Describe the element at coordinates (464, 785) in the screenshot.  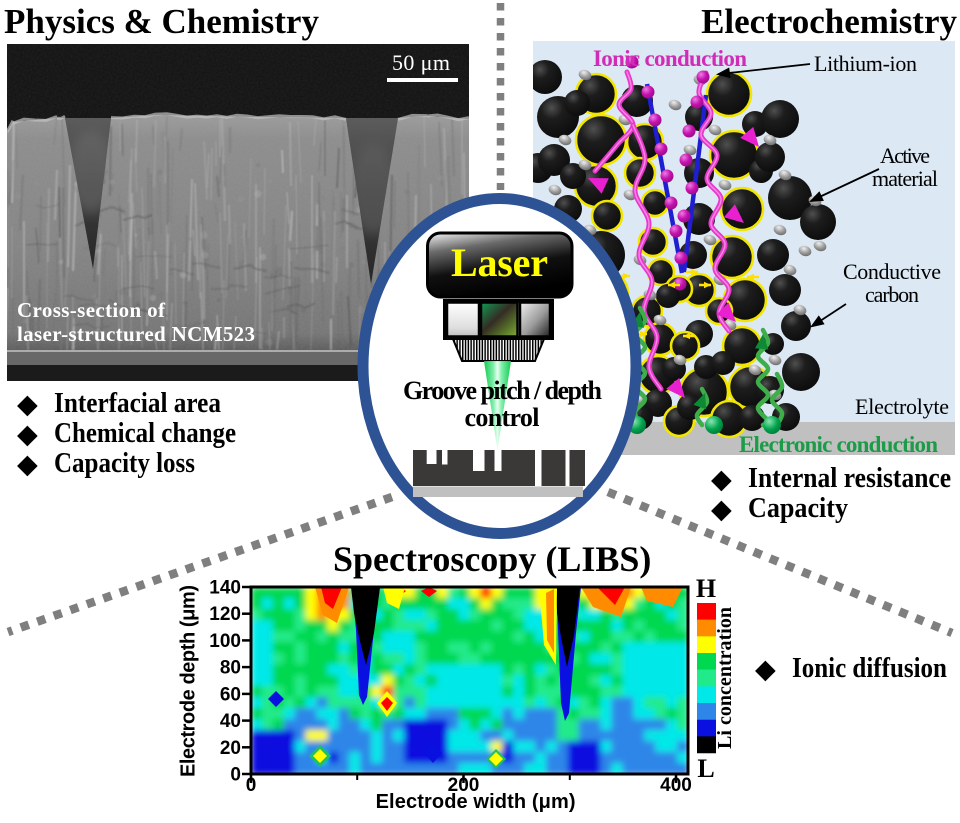
I see `svg-text: 200` at that location.